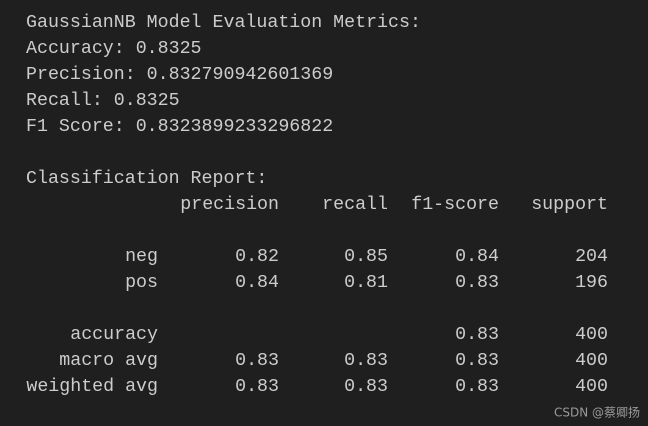 Image resolution: width=648 pixels, height=426 pixels. Describe the element at coordinates (114, 335) in the screenshot. I see `row-label: accuracy` at that location.